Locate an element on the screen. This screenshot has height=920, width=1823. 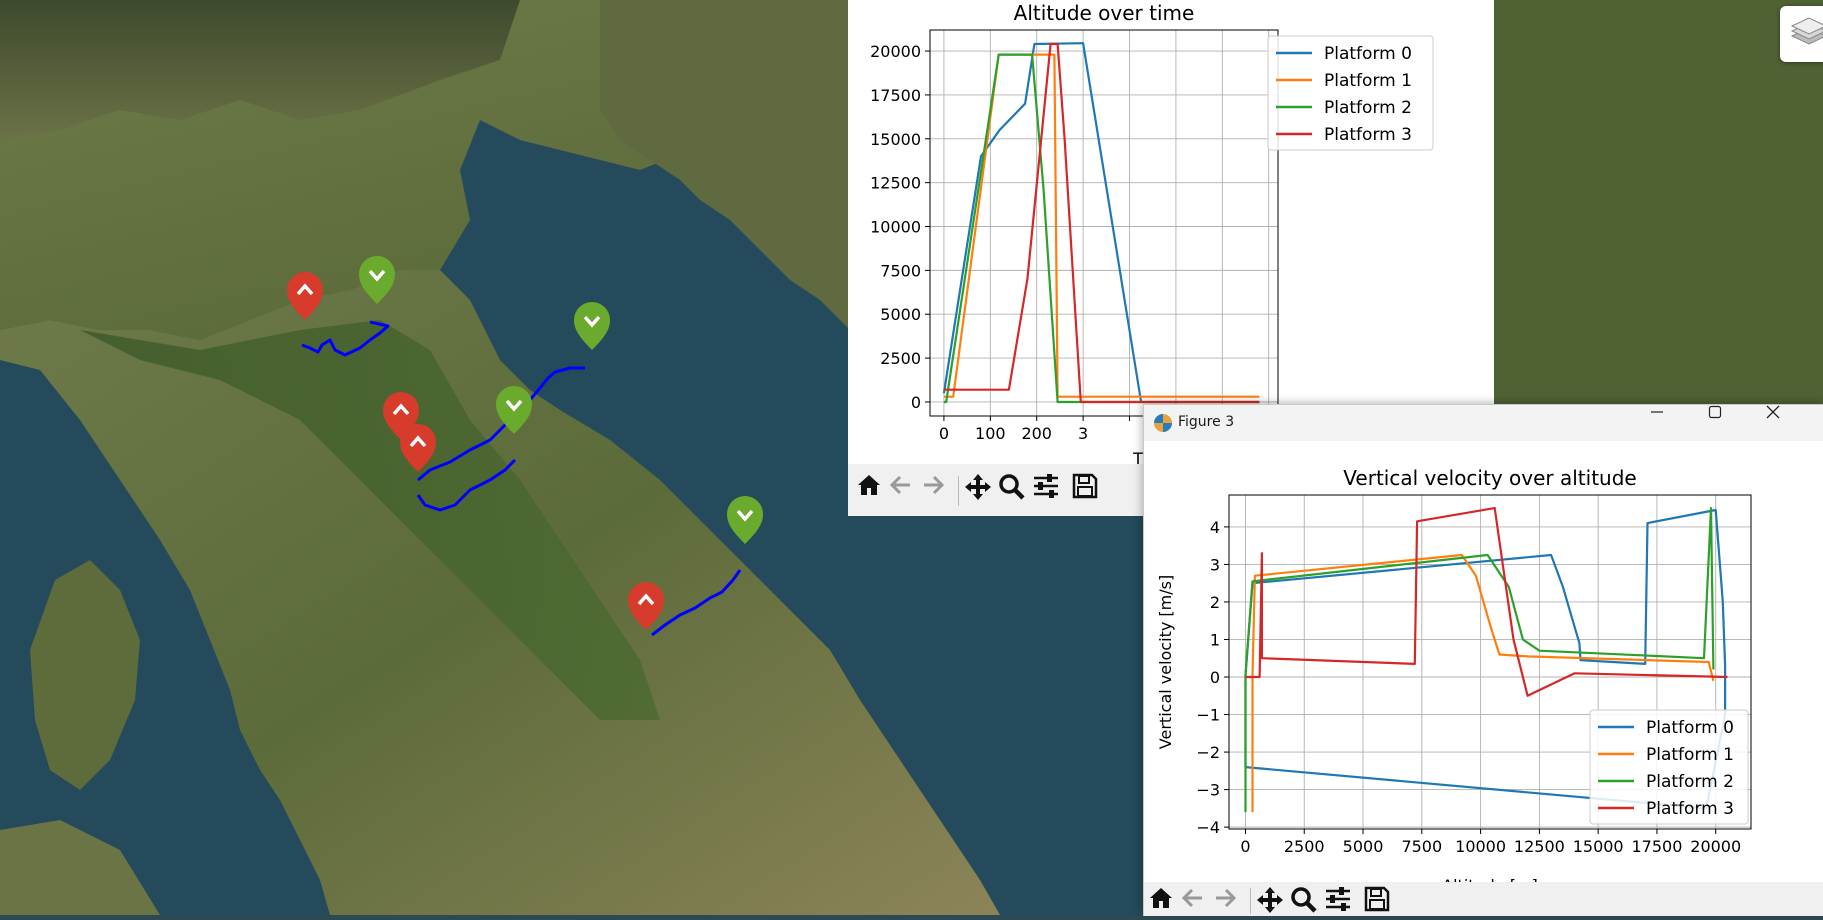
x-tick-label: 12500 is located at coordinates (1539, 846).